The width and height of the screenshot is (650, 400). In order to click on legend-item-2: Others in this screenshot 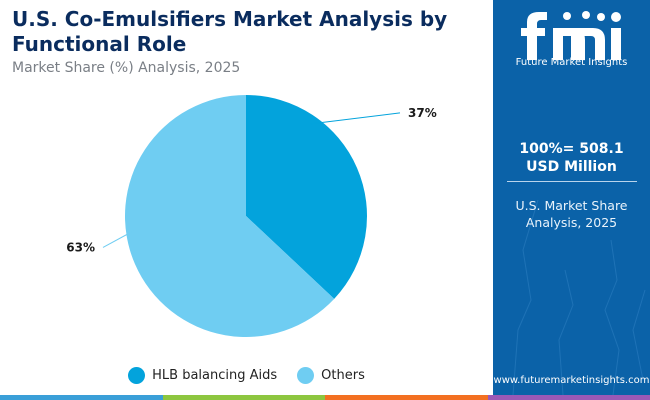, I will do `click(331, 375)`.